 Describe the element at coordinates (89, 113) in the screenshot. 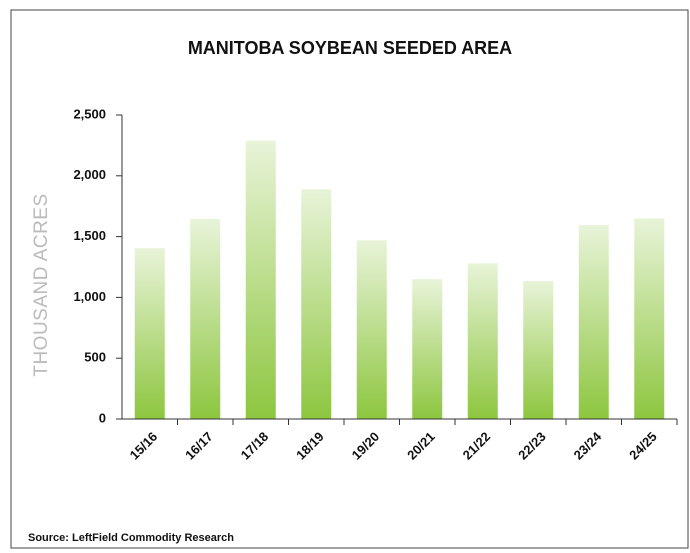

I see `y-tick-label: 2,500` at that location.